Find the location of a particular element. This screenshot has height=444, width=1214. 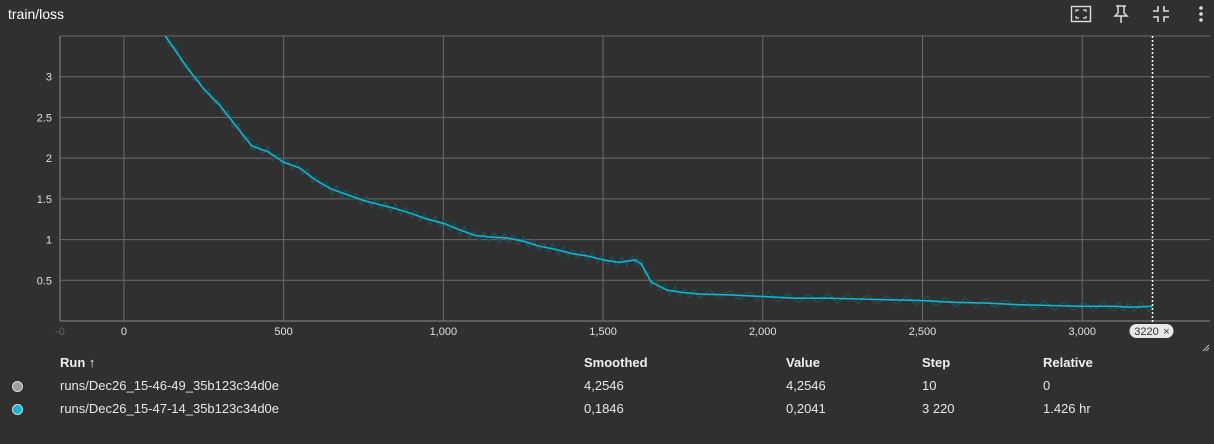

step-value: 3 220 is located at coordinates (938, 408).